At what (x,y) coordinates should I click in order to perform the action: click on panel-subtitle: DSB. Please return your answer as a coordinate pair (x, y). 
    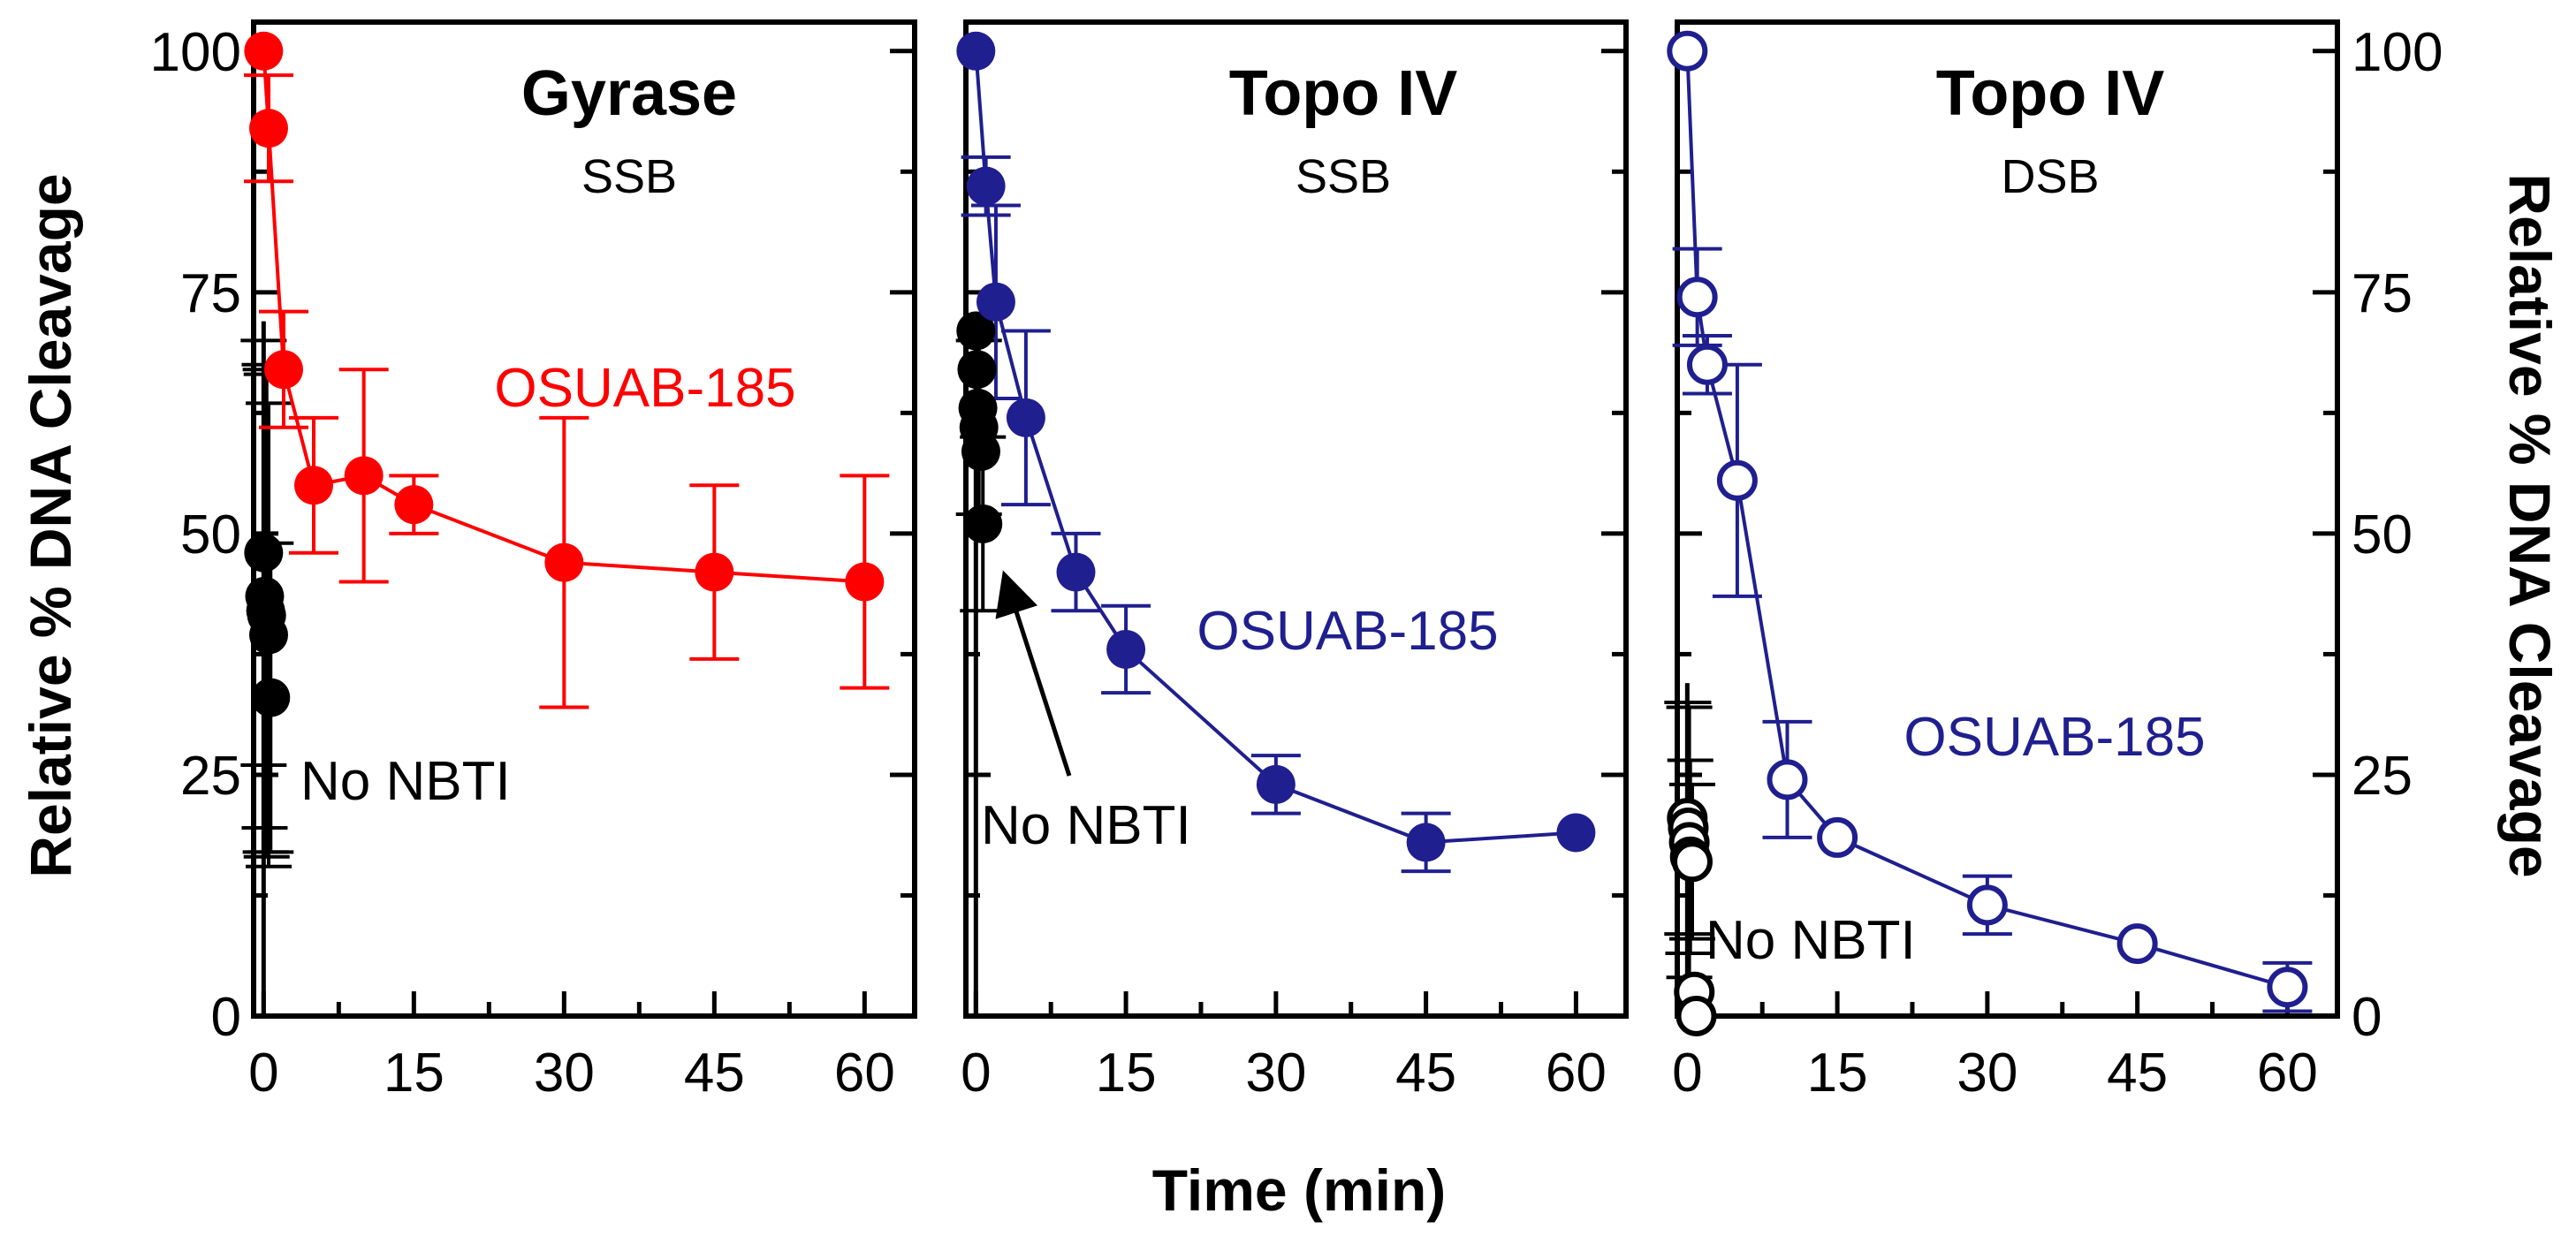
    Looking at the image, I should click on (2050, 176).